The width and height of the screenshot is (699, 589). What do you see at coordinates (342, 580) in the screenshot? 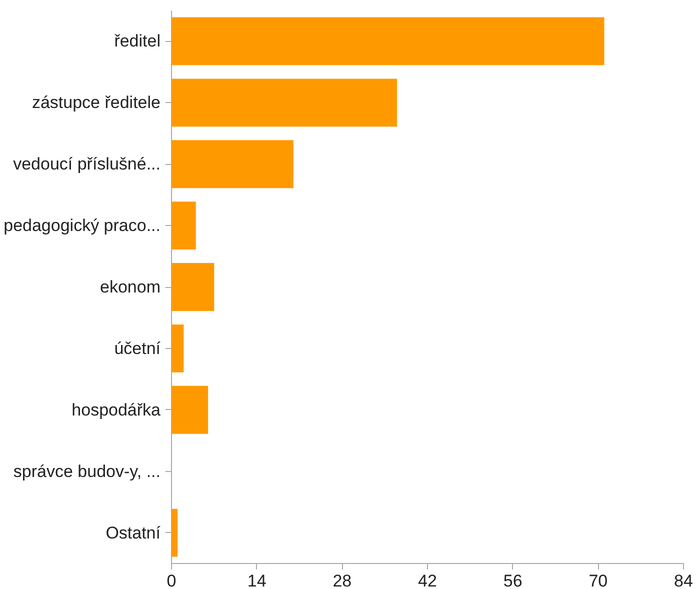
I see `x-tick-label: 28` at bounding box center [342, 580].